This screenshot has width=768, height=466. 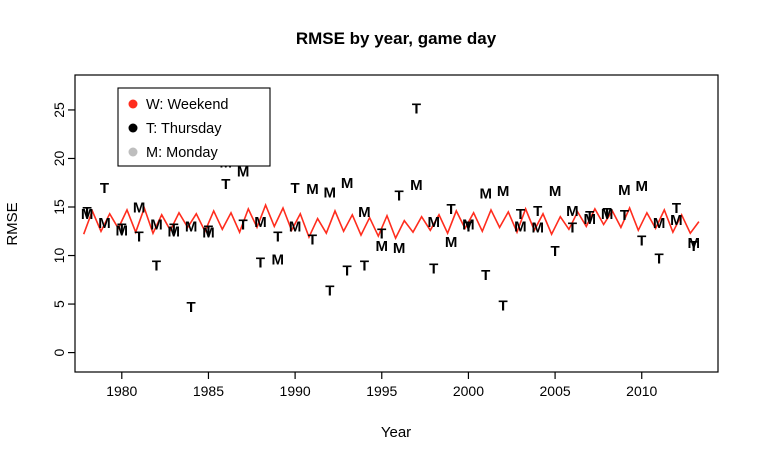 I want to click on y-tick-label: 25, so click(x=59, y=110).